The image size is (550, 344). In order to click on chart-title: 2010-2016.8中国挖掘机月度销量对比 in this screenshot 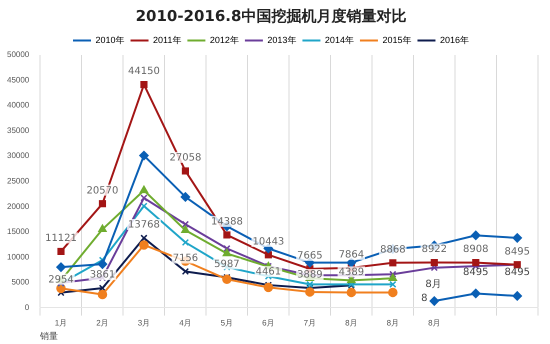, I will do `click(271, 15)`.